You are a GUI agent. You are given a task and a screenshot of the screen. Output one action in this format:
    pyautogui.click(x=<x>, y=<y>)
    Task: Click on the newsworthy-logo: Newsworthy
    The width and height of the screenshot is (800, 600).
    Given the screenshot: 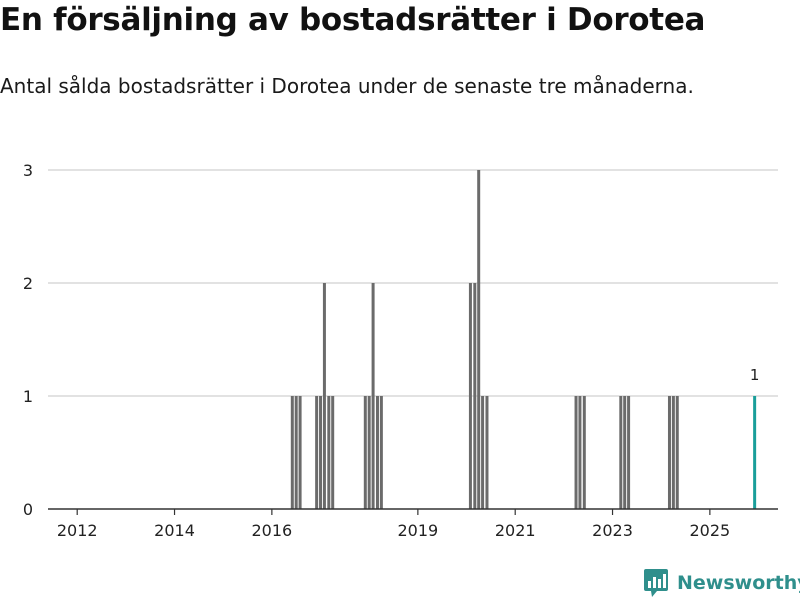 What is the action you would take?
    pyautogui.click(x=721, y=583)
    